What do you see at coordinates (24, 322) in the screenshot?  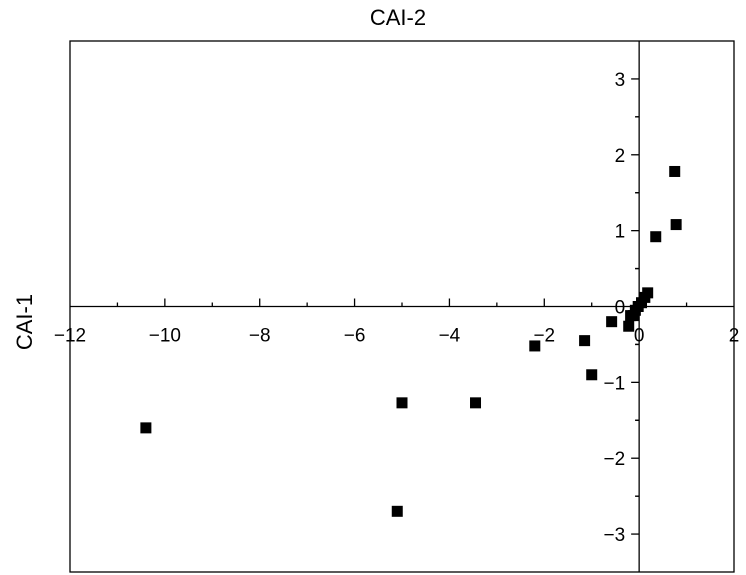 I see `x-axis-label: CAI-1` at bounding box center [24, 322].